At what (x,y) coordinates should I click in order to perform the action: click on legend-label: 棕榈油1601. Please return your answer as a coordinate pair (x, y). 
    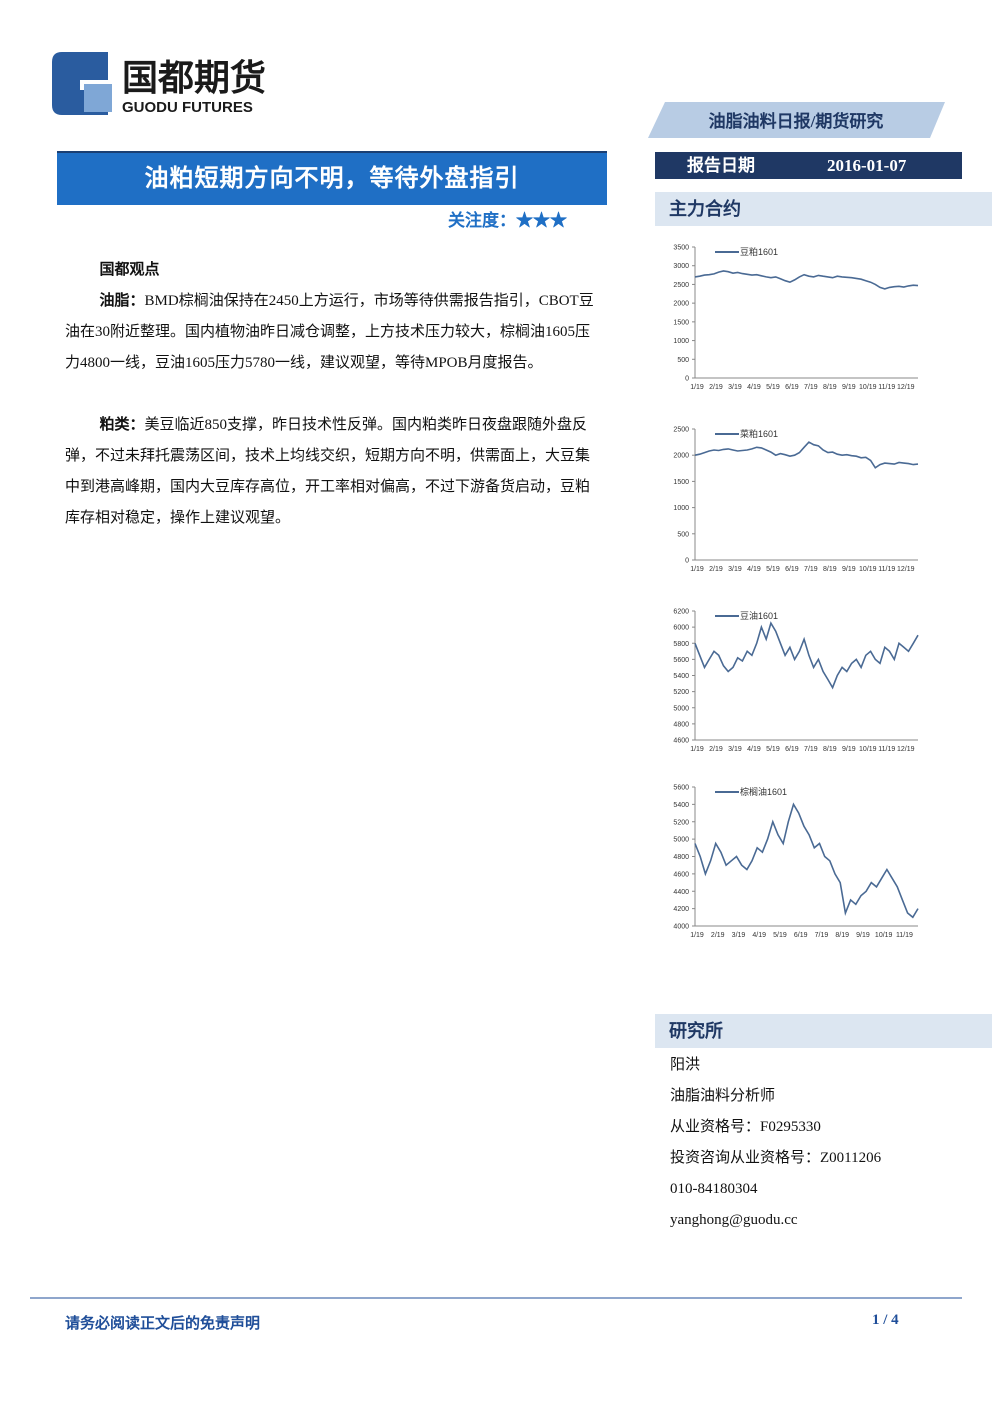
    Looking at the image, I should click on (763, 791).